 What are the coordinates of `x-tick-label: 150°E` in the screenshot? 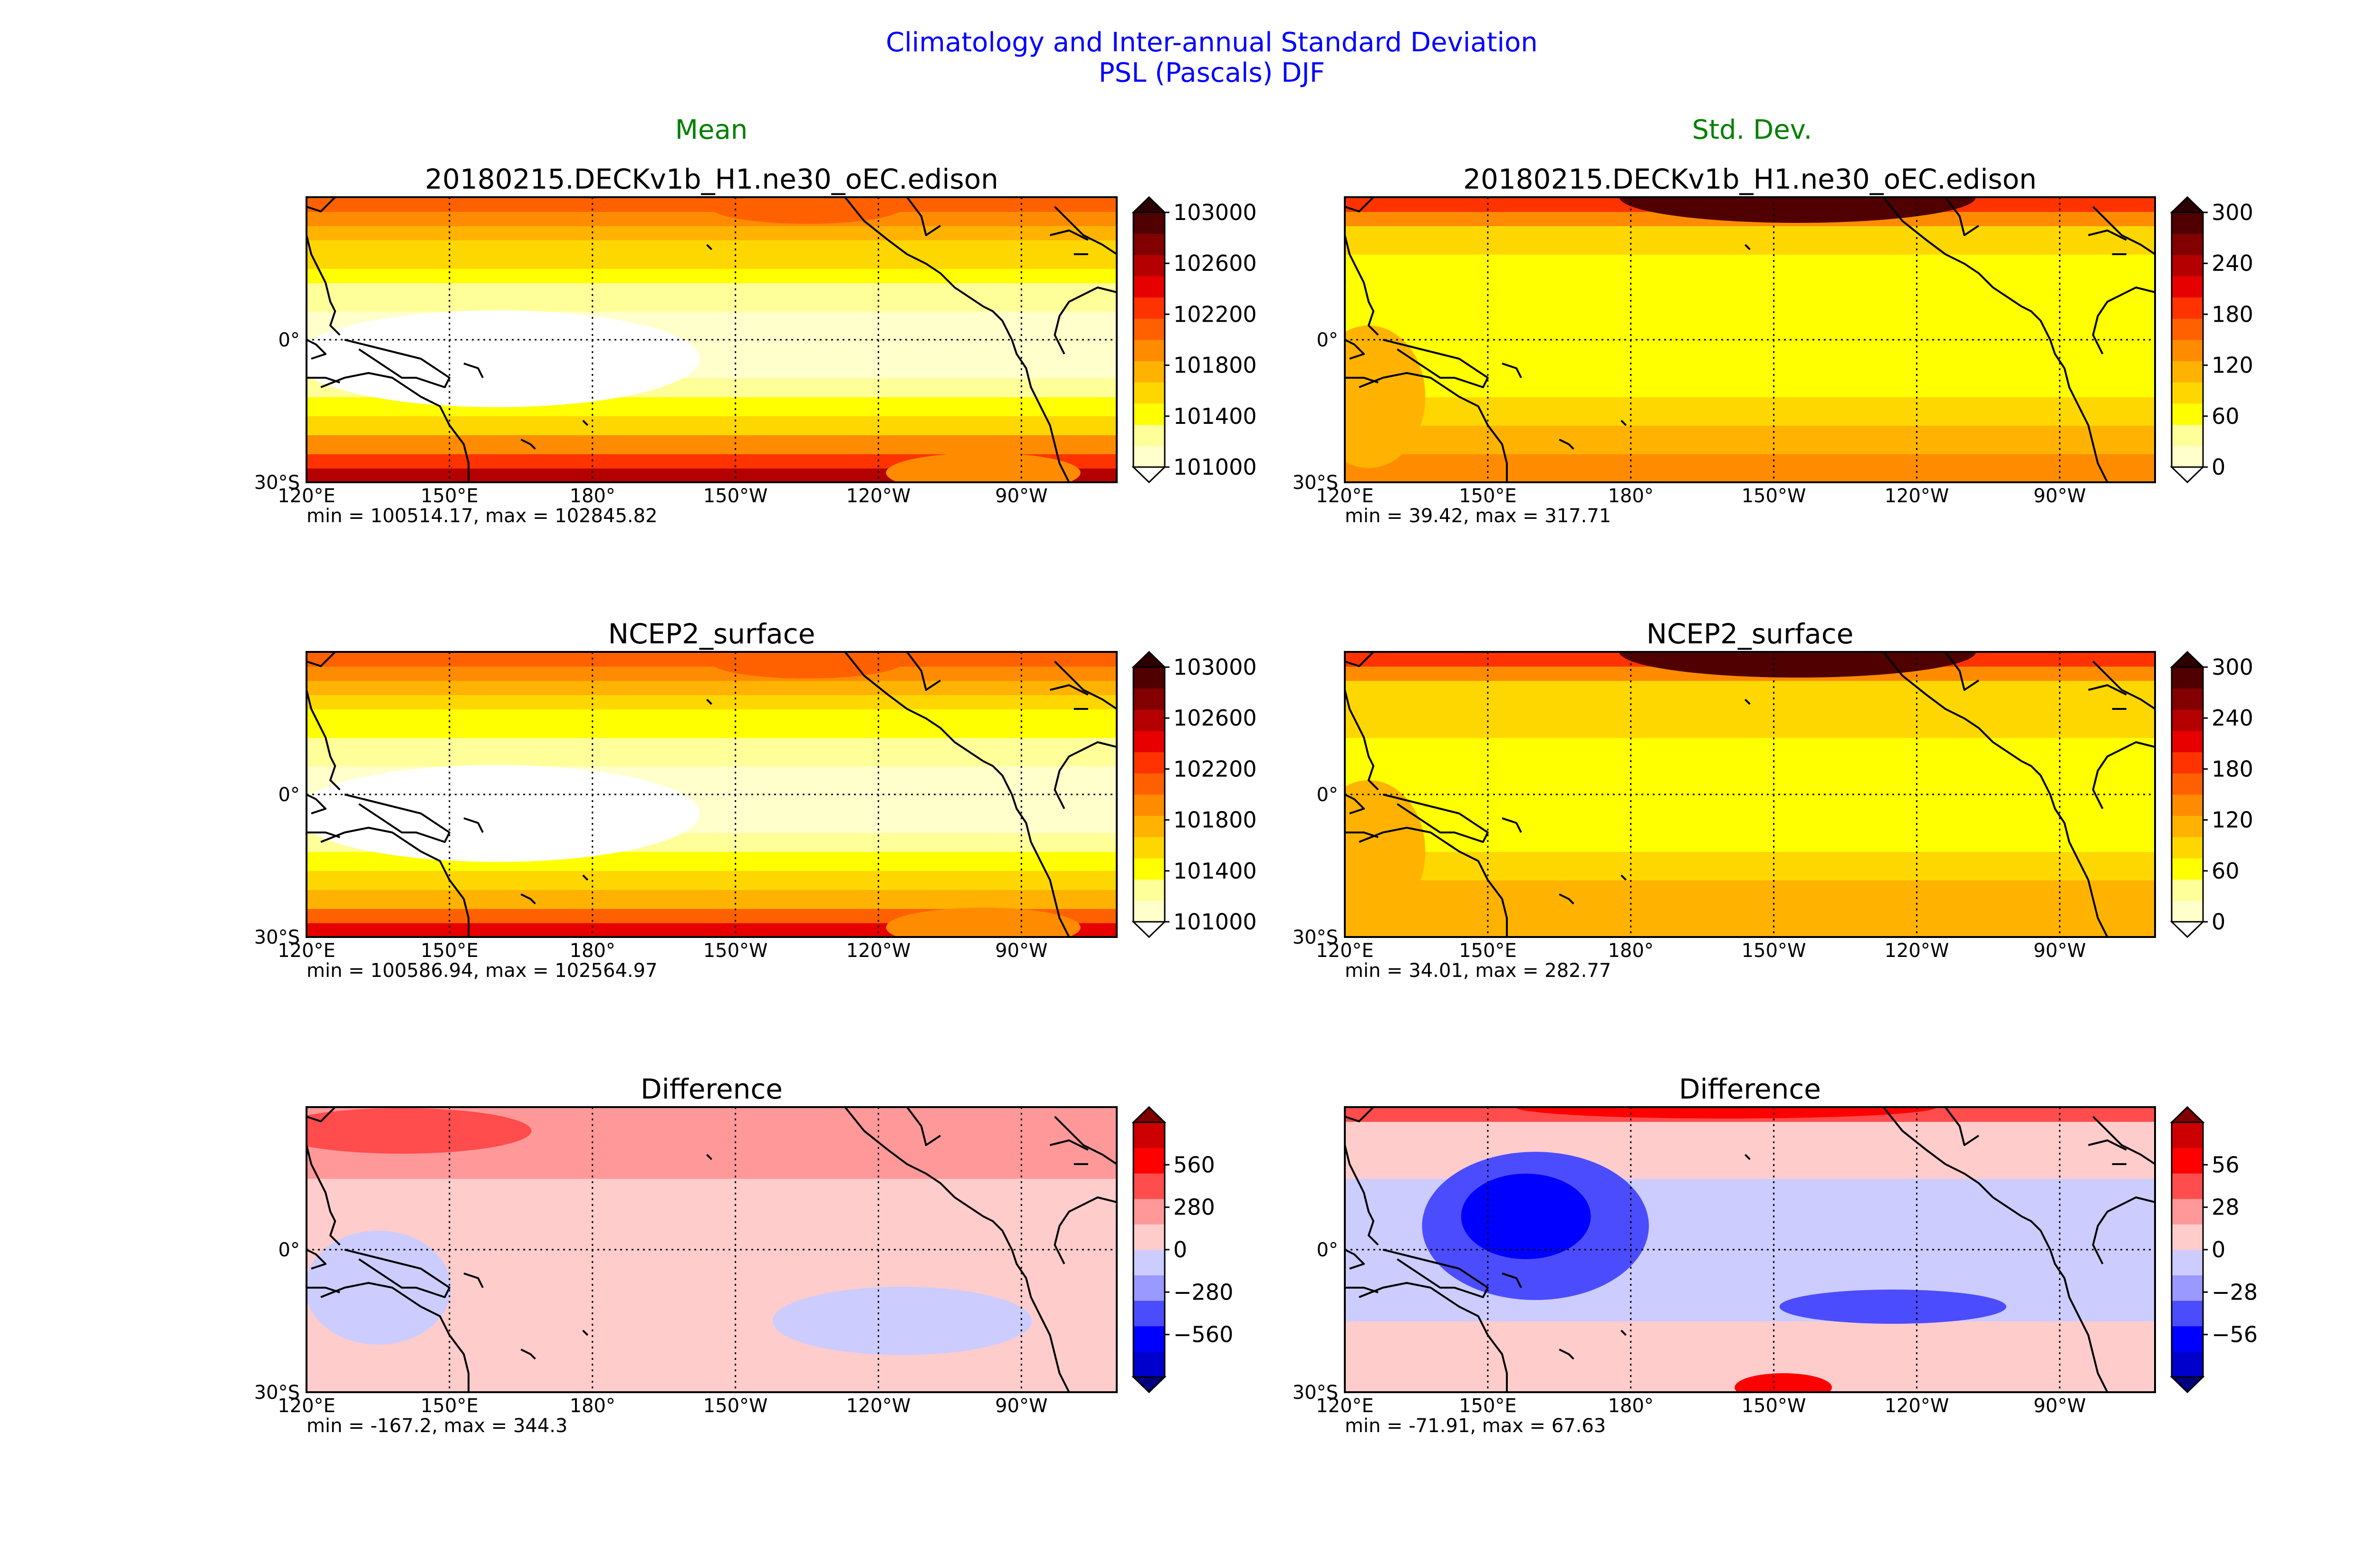 It's located at (1488, 1406).